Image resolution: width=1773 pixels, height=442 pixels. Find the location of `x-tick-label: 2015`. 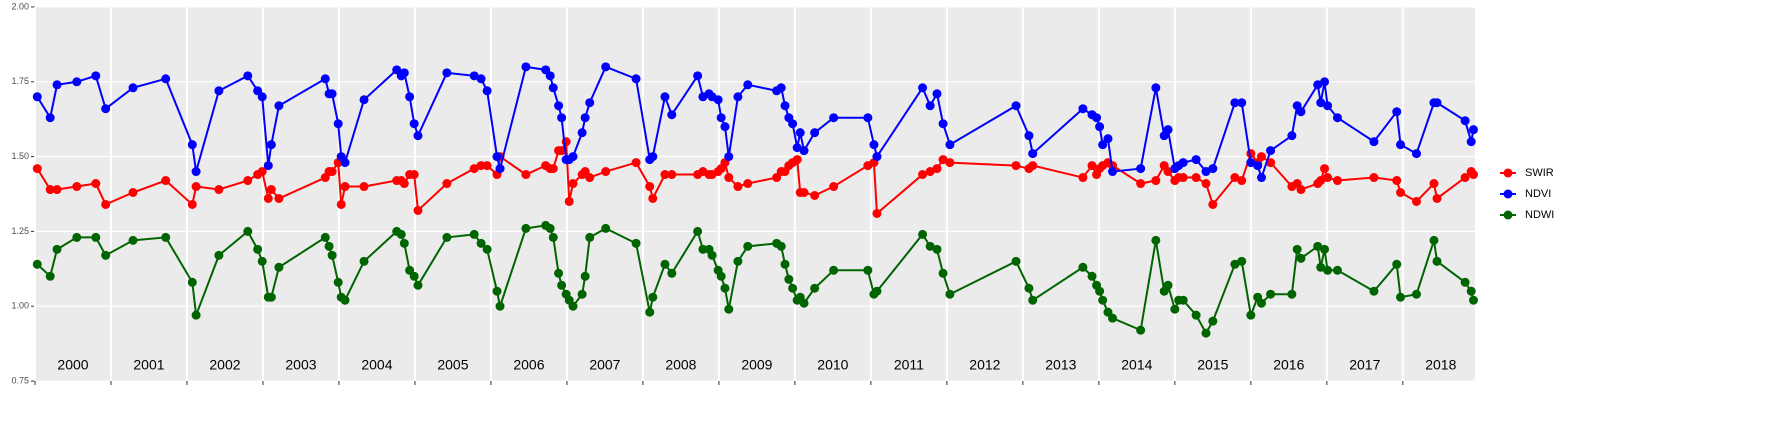

x-tick-label: 2015 is located at coordinates (1212, 365).